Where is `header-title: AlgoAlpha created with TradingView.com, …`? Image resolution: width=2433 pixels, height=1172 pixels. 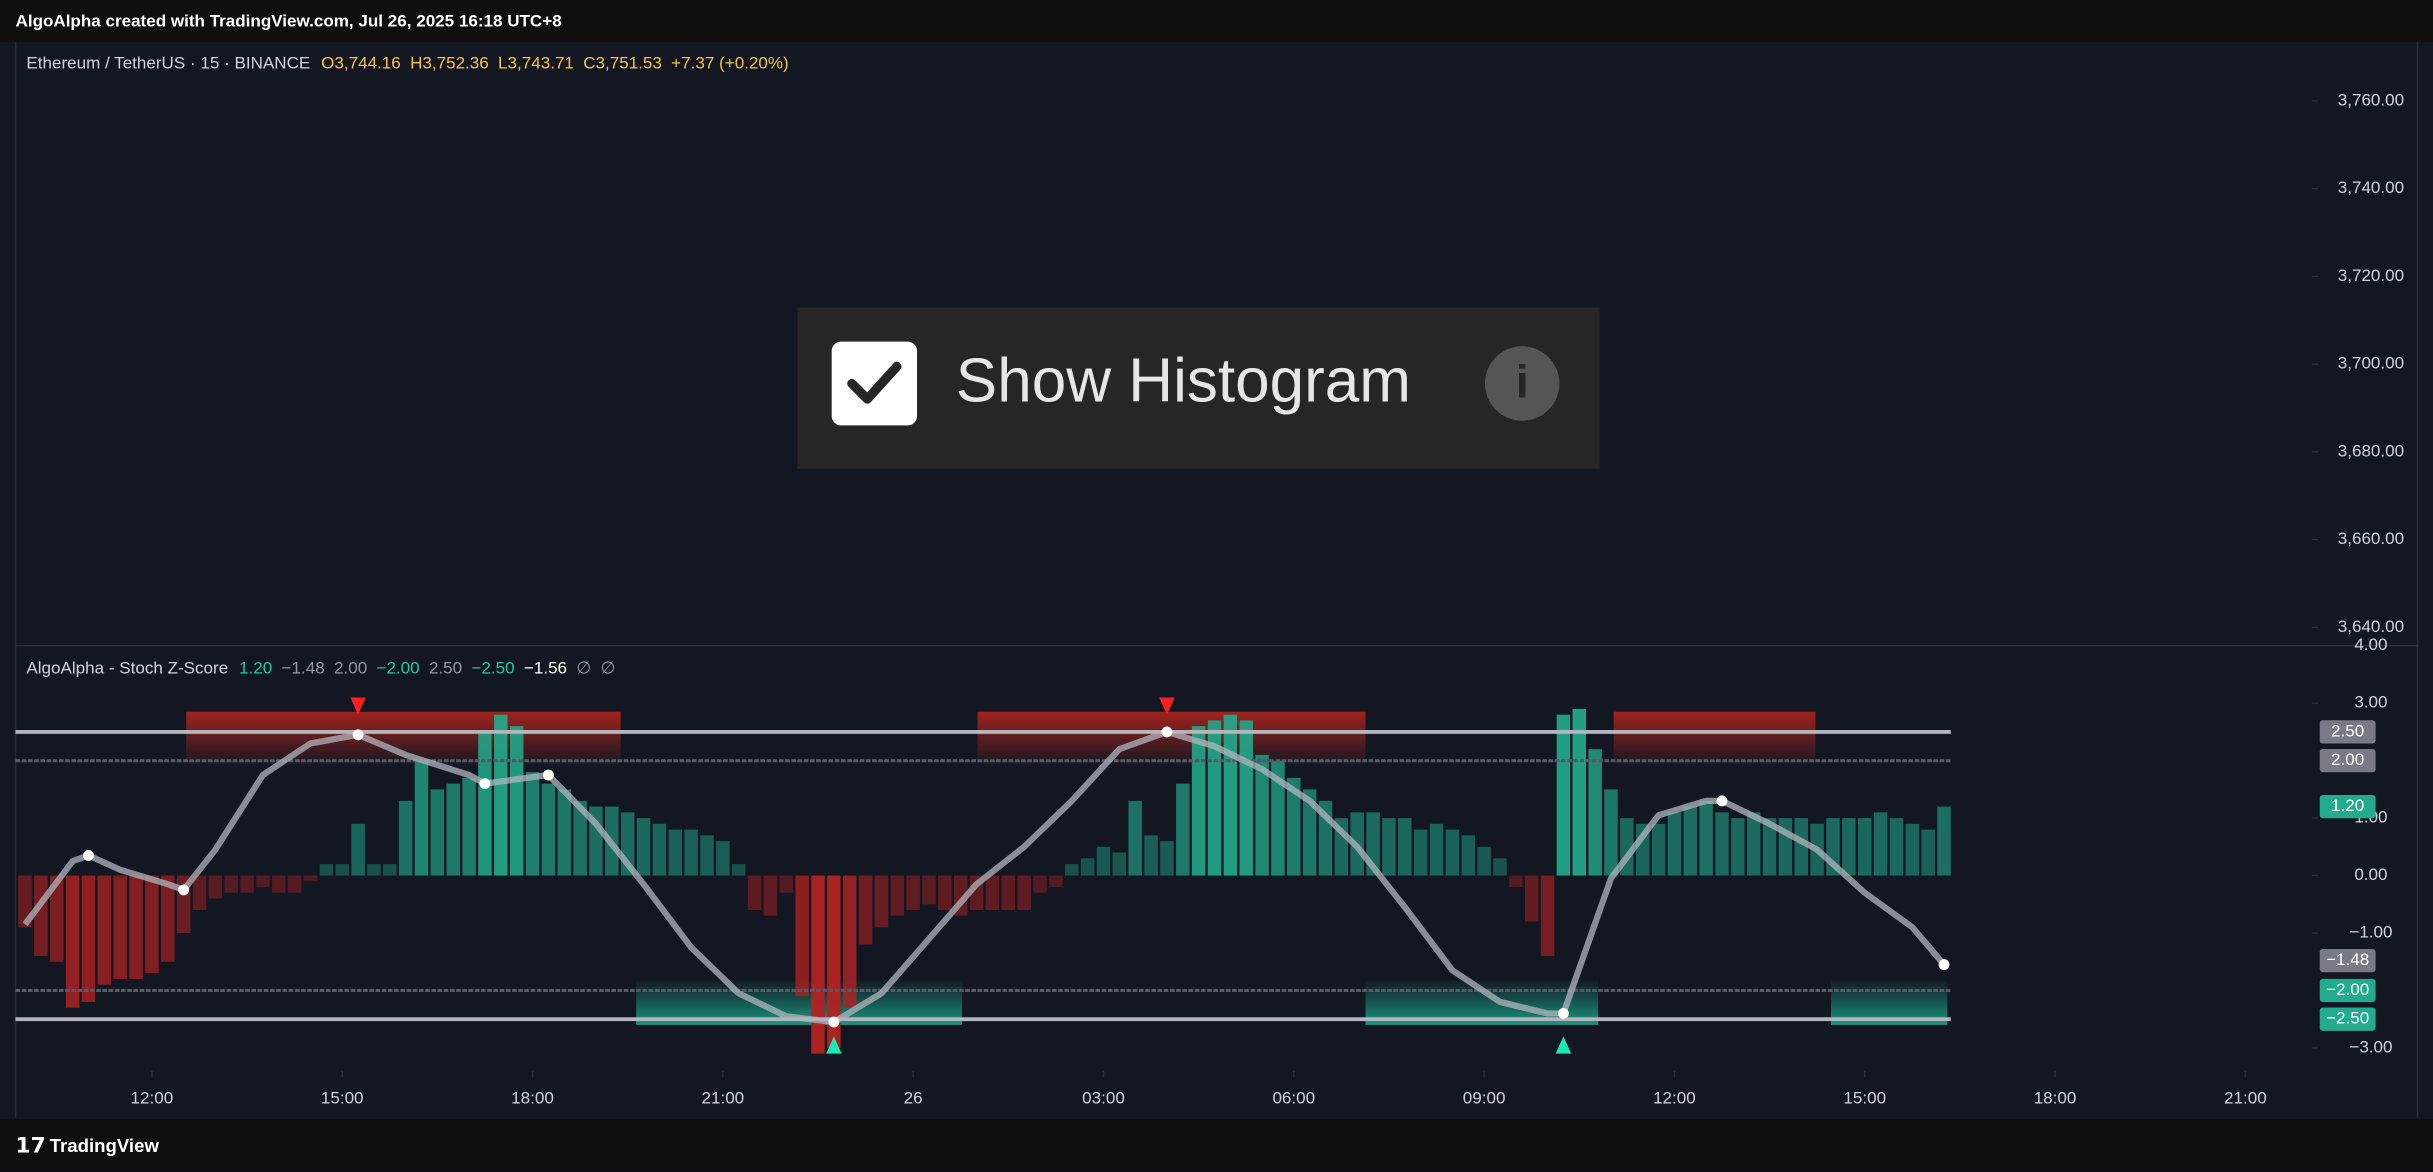
header-title: AlgoAlpha created with TradingView.com, … is located at coordinates (289, 20).